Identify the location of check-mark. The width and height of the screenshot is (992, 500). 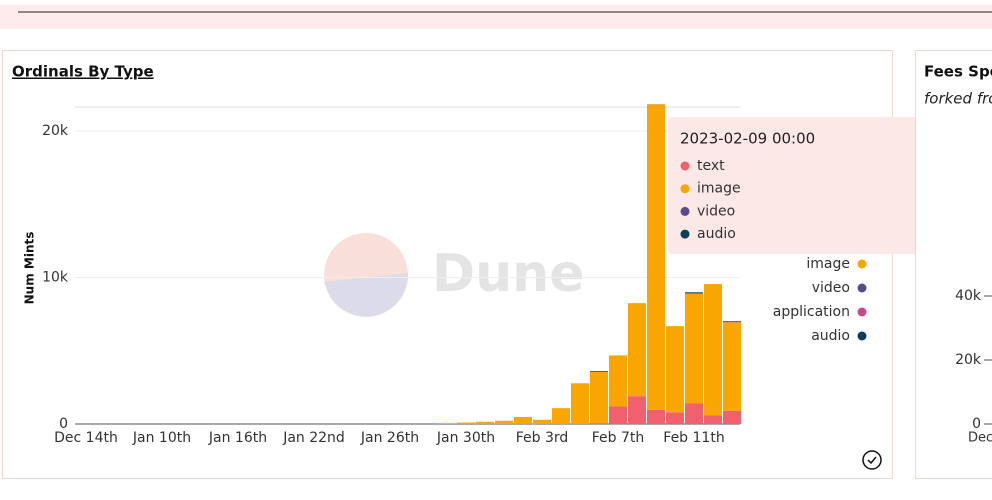
(872, 460).